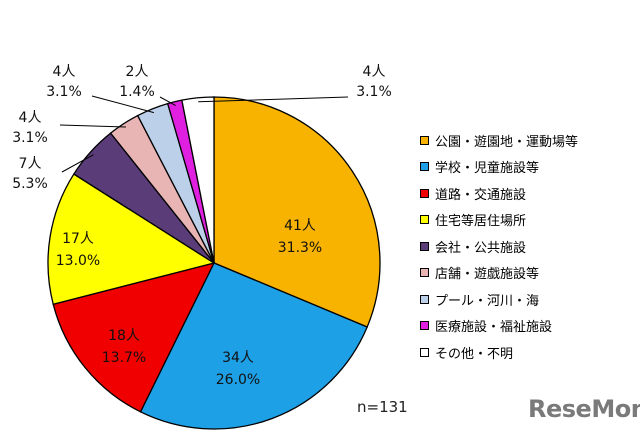 The image size is (640, 436). I want to click on slice-count-label: 41人, so click(300, 226).